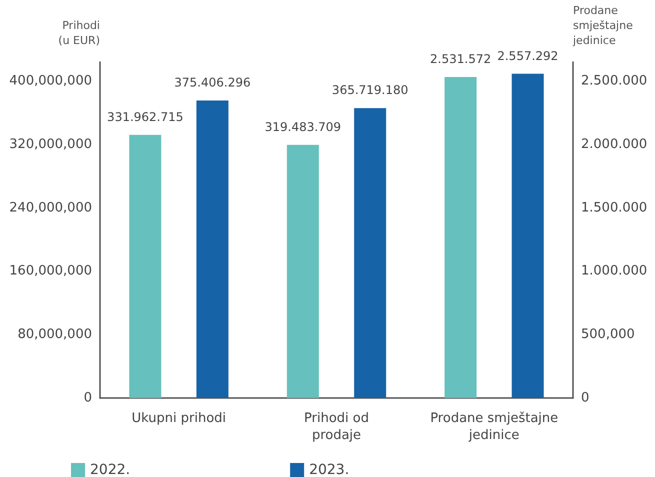  What do you see at coordinates (585, 398) in the screenshot?
I see `y2-tick-label: 0` at bounding box center [585, 398].